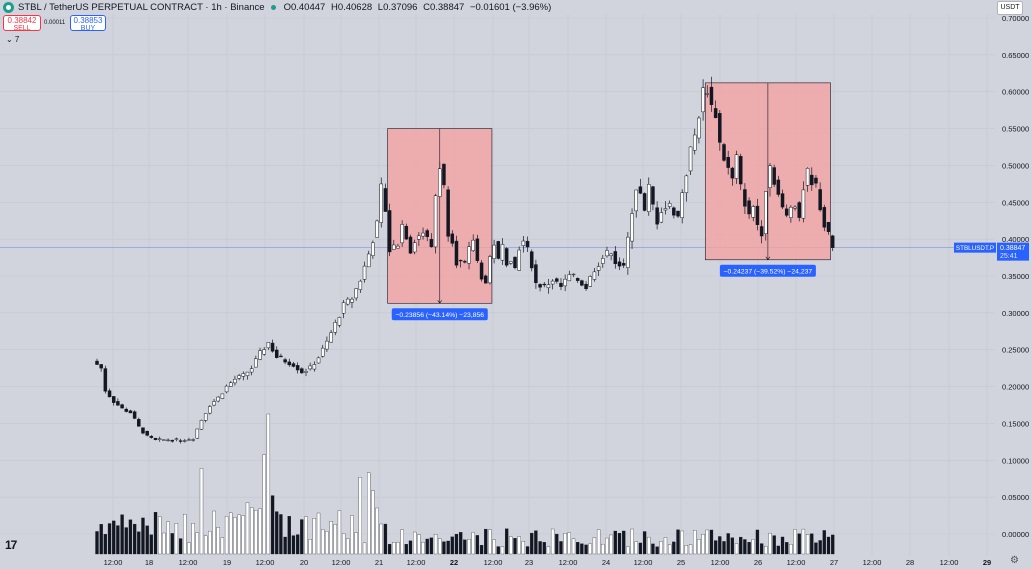 This screenshot has height=569, width=1032. What do you see at coordinates (22, 23) in the screenshot?
I see `sell-button: 0.38842 SELL` at bounding box center [22, 23].